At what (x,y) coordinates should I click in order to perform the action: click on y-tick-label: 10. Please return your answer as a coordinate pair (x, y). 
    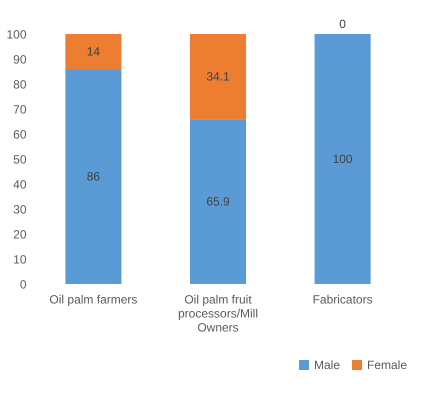
    Looking at the image, I should click on (20, 259).